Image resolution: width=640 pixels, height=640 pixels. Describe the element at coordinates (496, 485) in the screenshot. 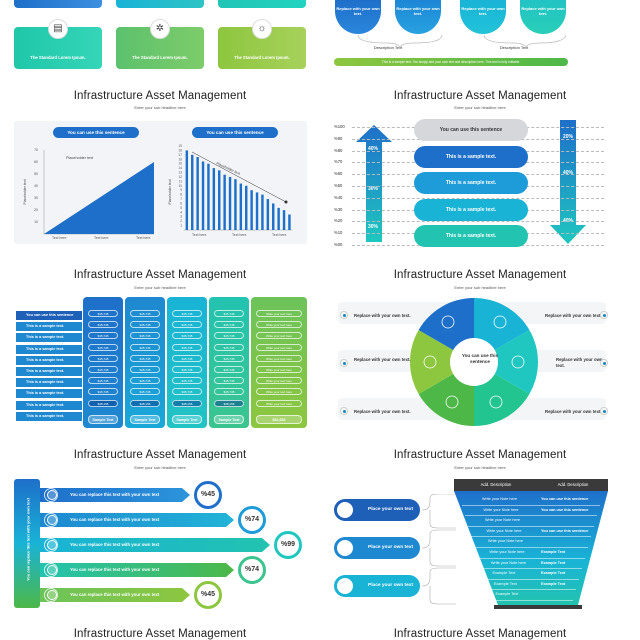

I see `funnel-header-1: Add. Description` at that location.